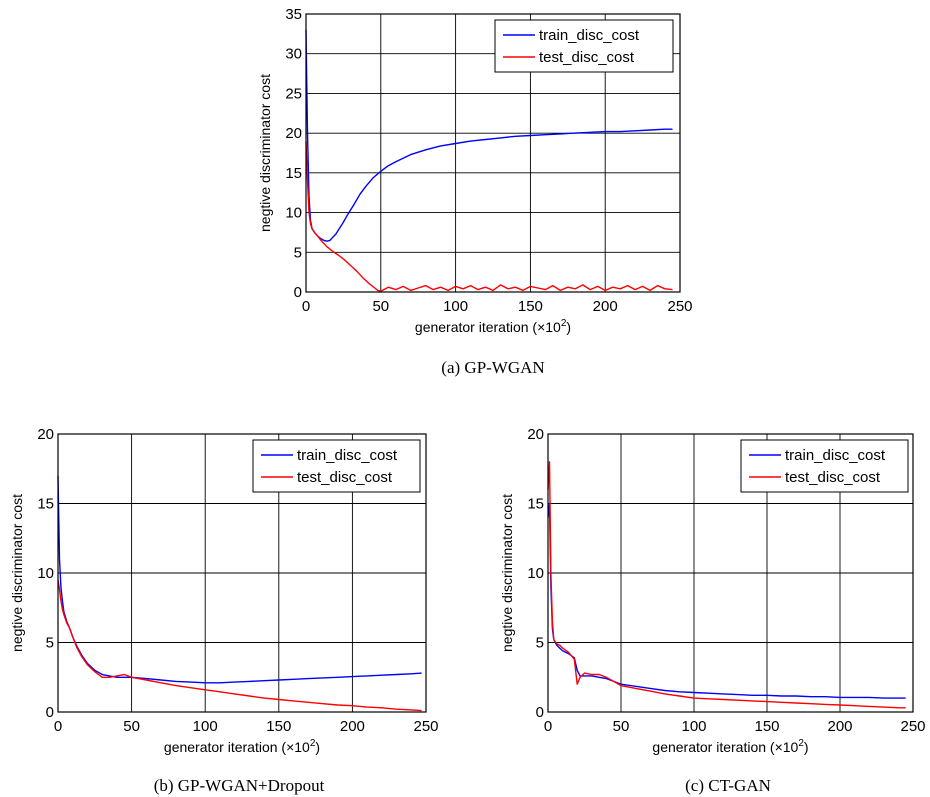 The image size is (930, 797). I want to click on y-tick-label: 25, so click(293, 93).